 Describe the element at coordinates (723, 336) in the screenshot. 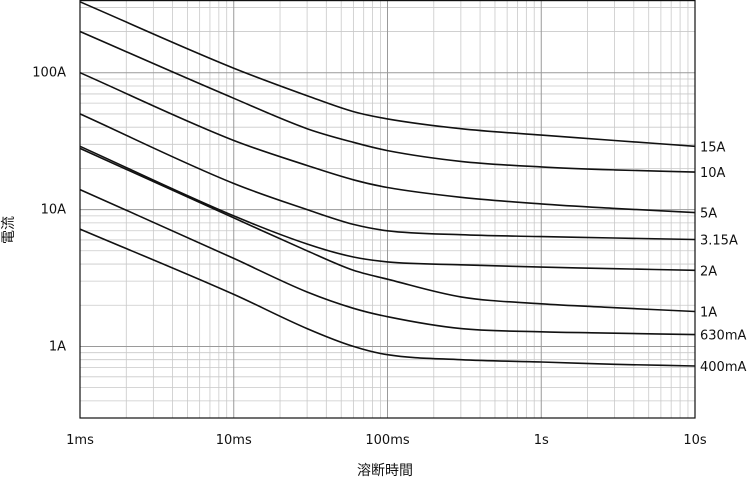

I see `series-label-630mA: 630mA` at that location.